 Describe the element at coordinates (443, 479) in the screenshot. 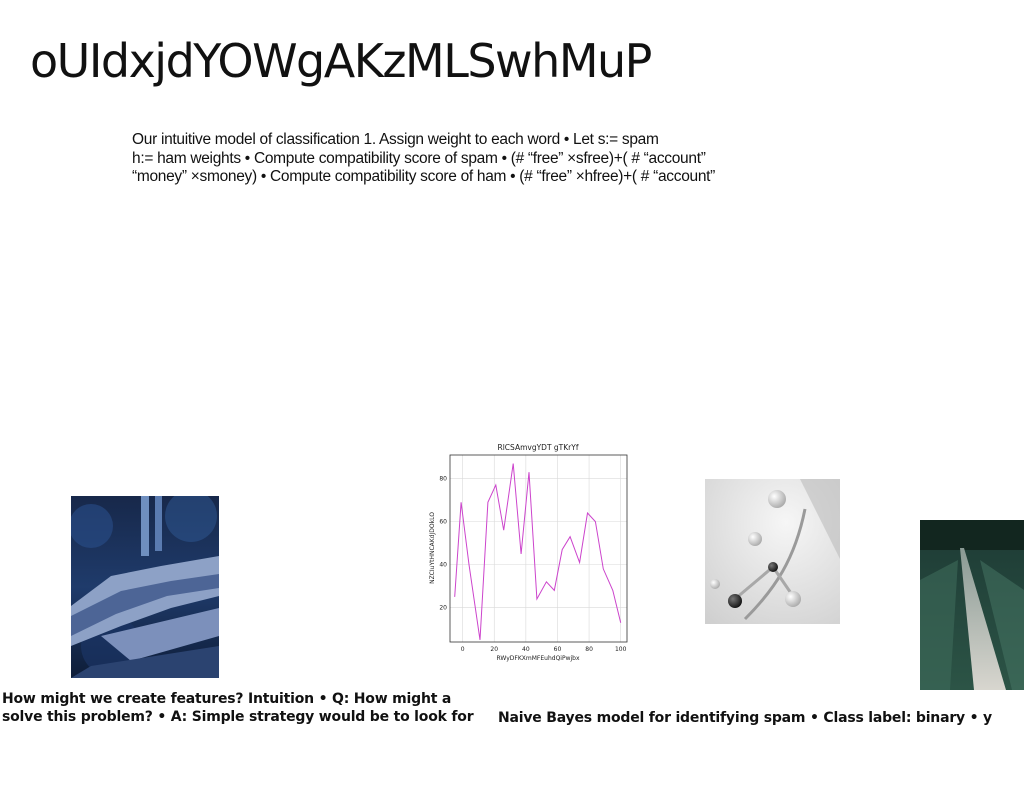

I see `chart-ytick-label: 80` at that location.